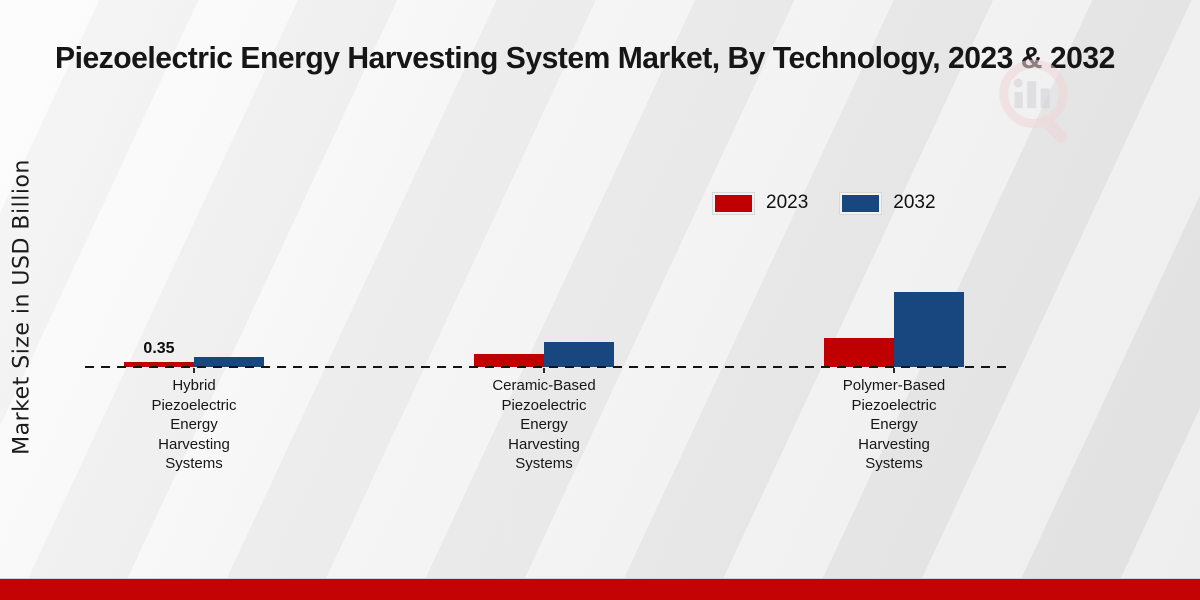  Describe the element at coordinates (914, 202) in the screenshot. I see `legend-label: 2032` at that location.